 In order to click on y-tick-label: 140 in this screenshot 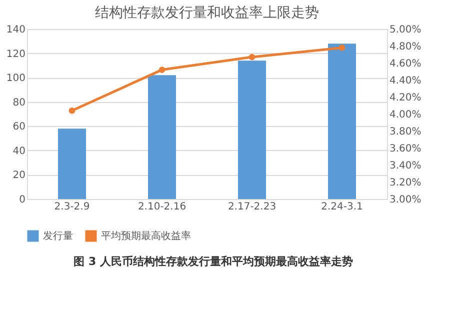, I will do `click(16, 30)`.